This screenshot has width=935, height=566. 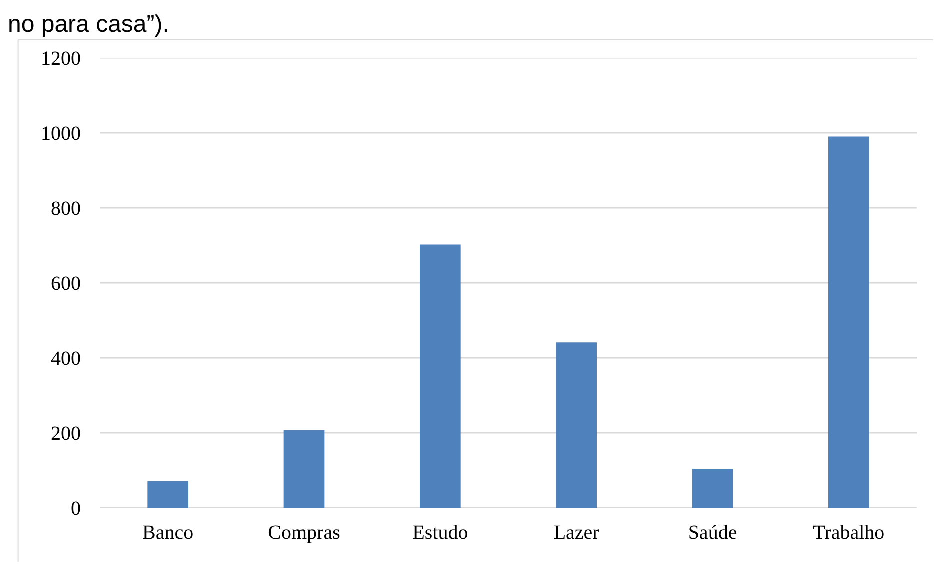 I want to click on y-tick-label: 1000, so click(x=61, y=134).